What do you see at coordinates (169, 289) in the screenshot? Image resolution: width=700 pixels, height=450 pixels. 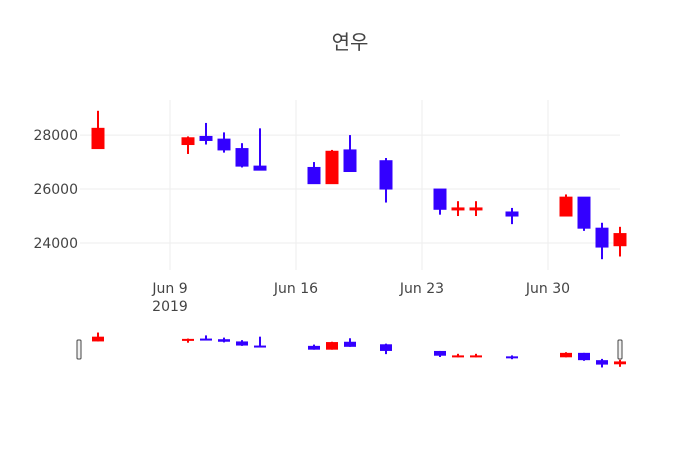 I see `x-tick-label: Jun 9` at bounding box center [169, 289].